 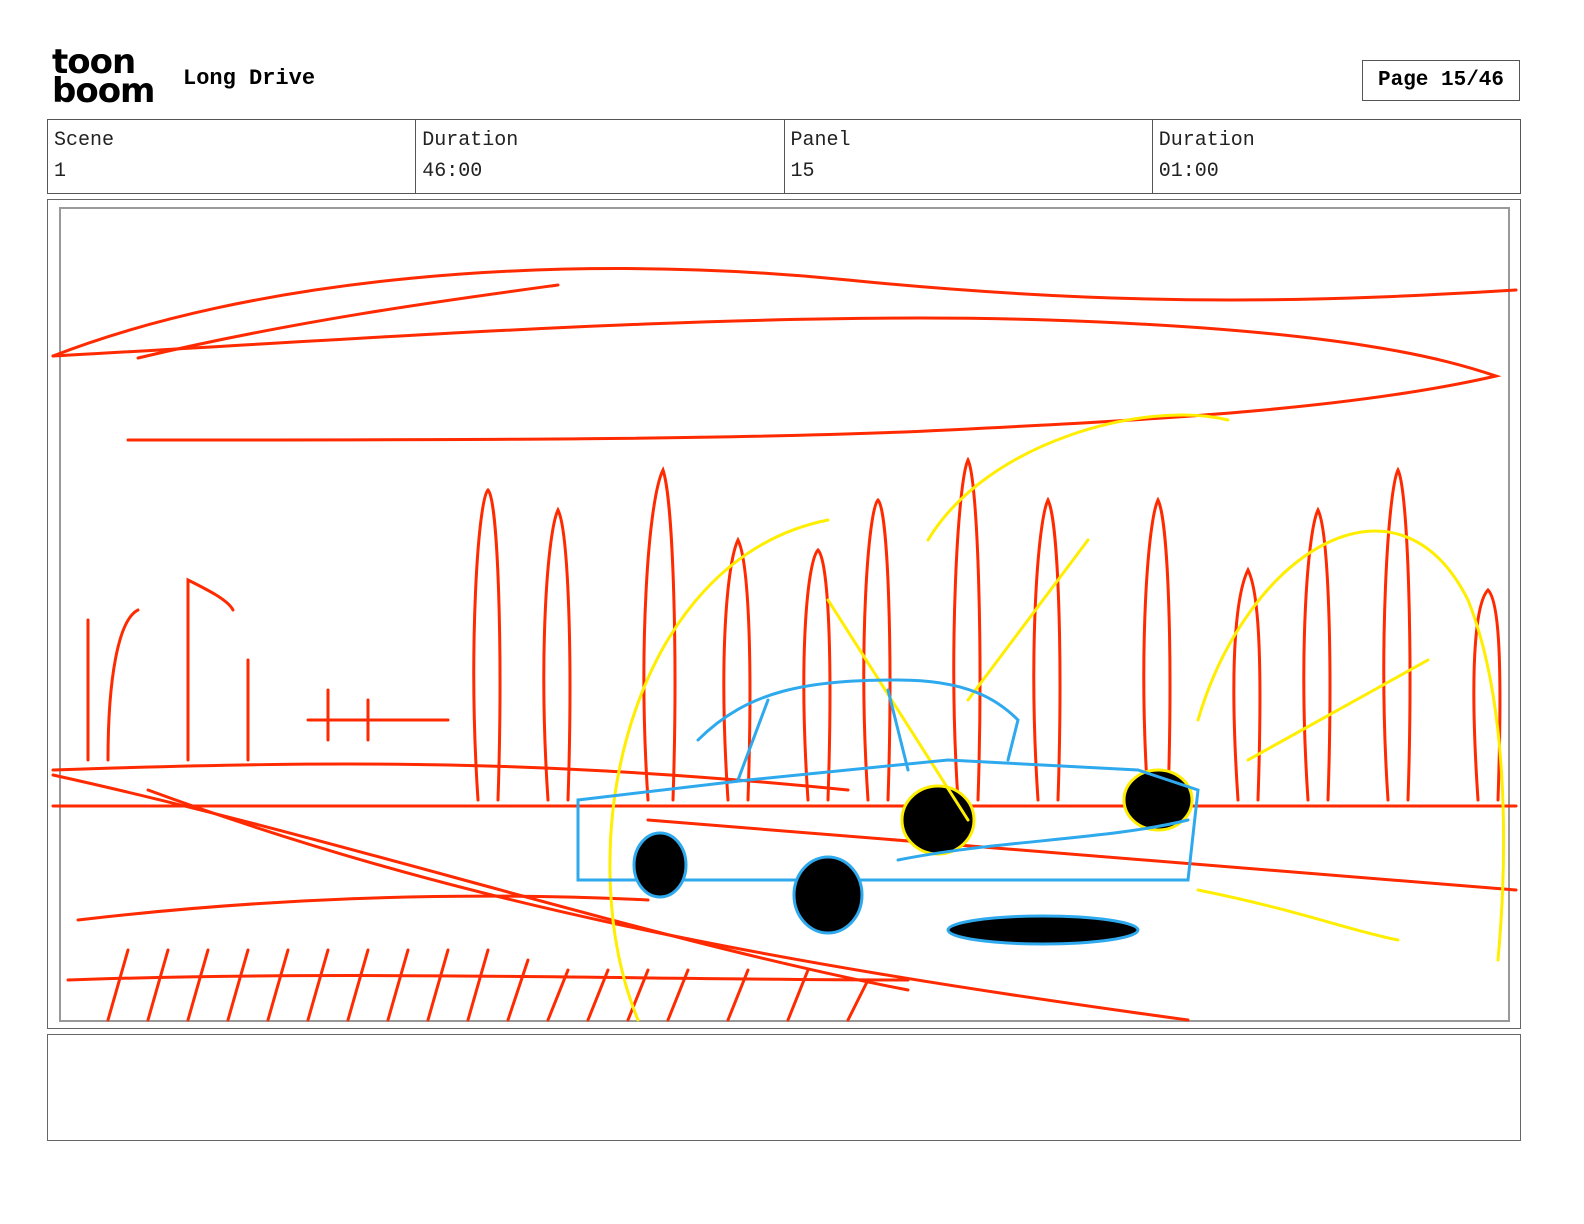 I want to click on logo-line: boom, so click(x=103, y=91).